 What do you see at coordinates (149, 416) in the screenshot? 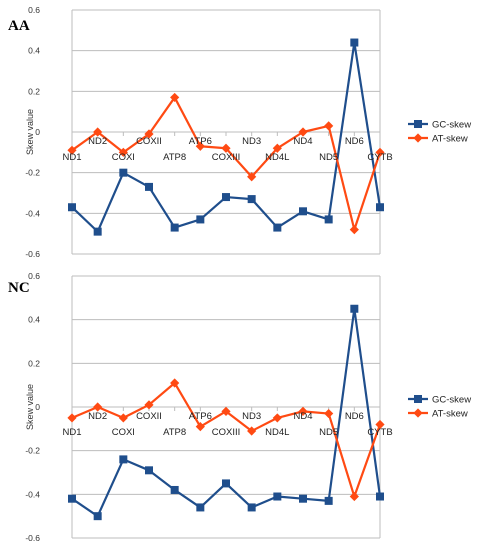
I see `x-category-label: COXII` at bounding box center [149, 416].